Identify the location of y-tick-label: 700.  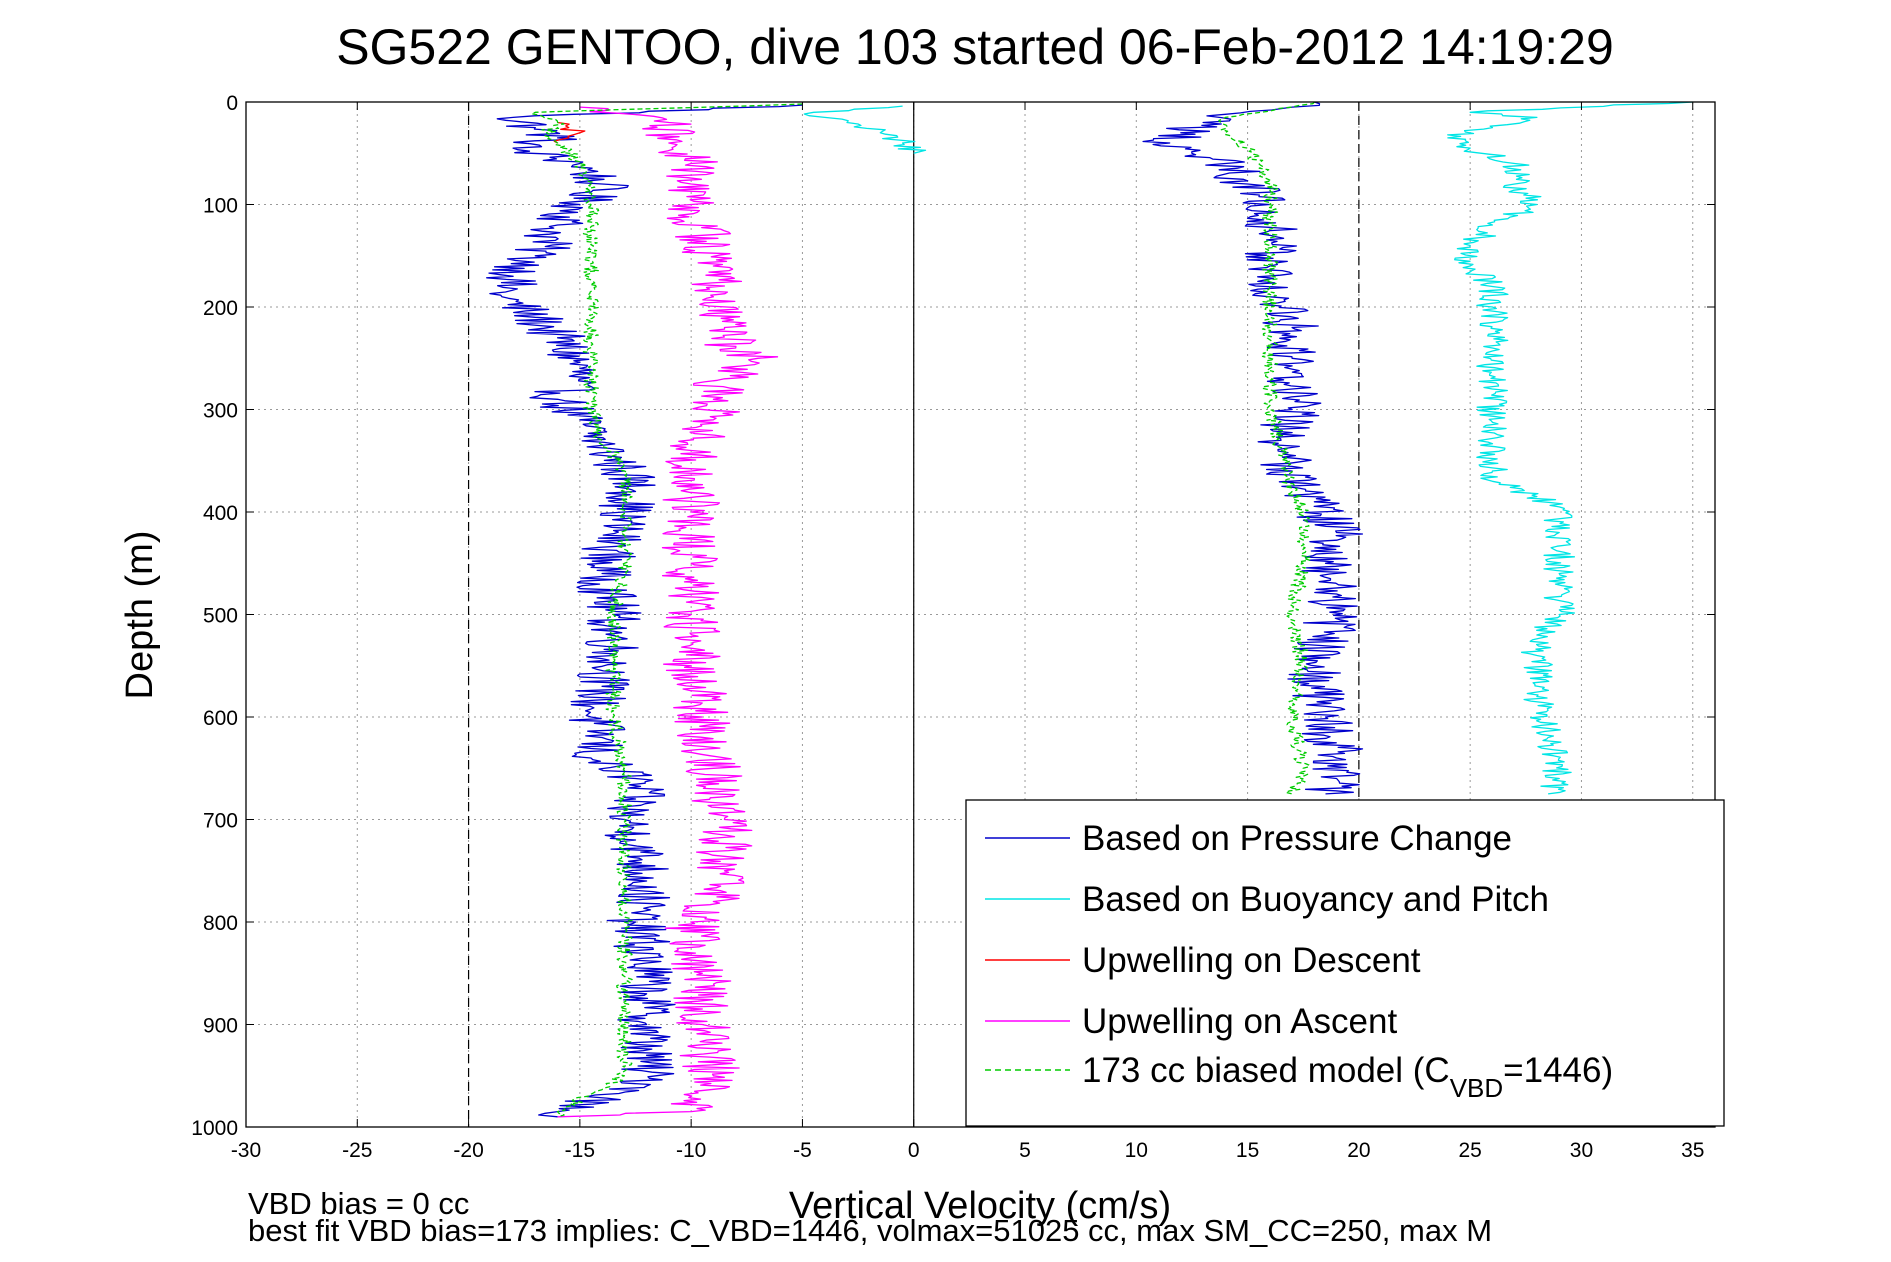
(220, 821).